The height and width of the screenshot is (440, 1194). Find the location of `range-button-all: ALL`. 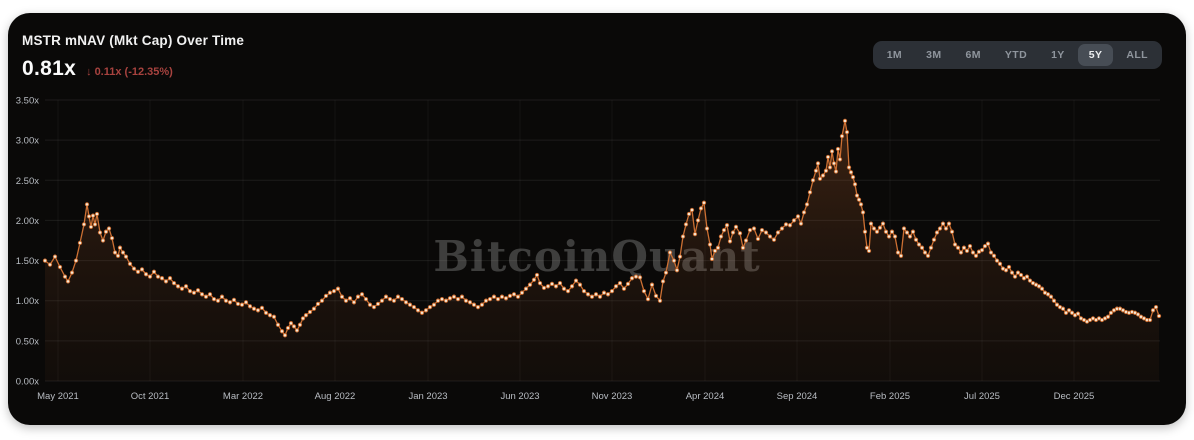

range-button-all: ALL is located at coordinates (1137, 55).